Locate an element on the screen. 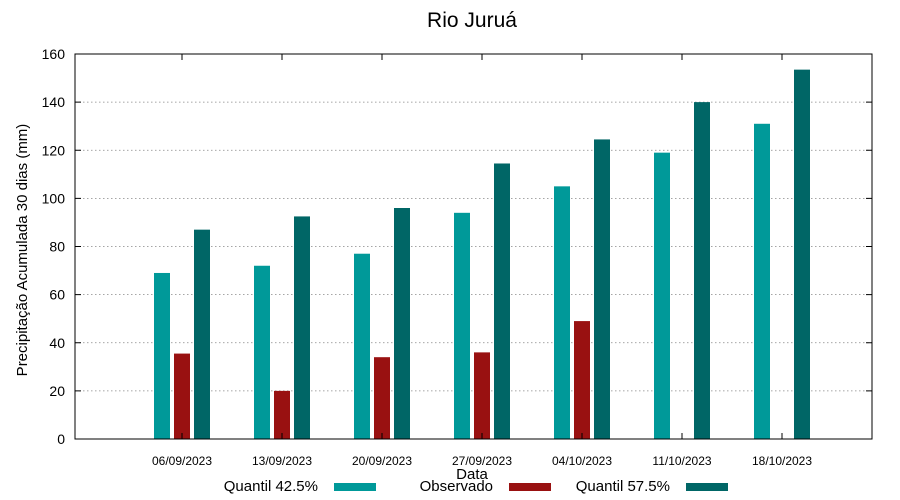 This screenshot has height=500, width=900. legend-label: Quantil 57.5% is located at coordinates (623, 486).